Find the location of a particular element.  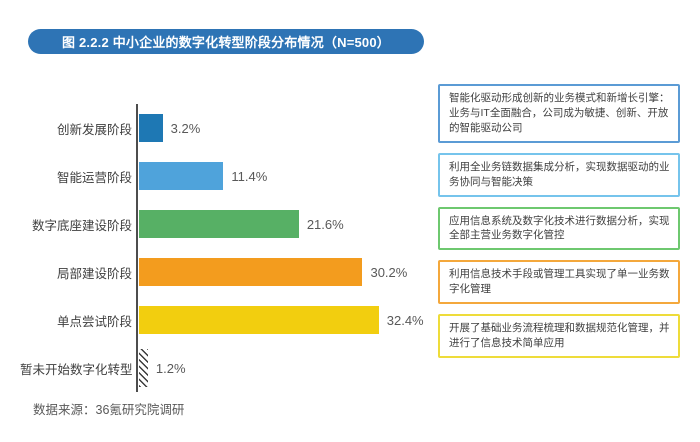

bar-track: 30.2% is located at coordinates (287, 272).